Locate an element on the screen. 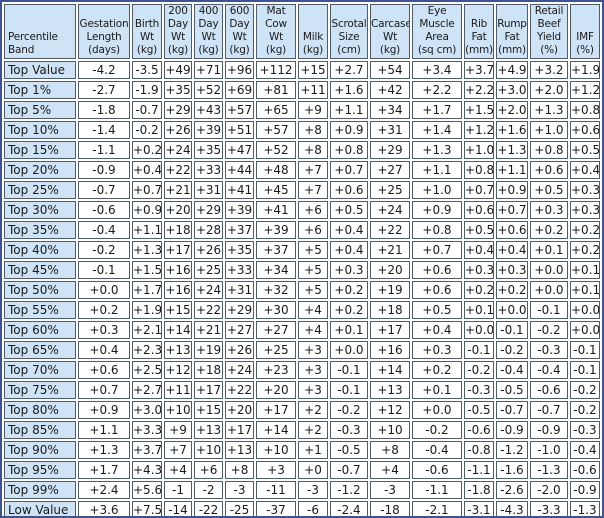 The height and width of the screenshot is (518, 604). ebv-value-cell: -0.4 is located at coordinates (585, 450).